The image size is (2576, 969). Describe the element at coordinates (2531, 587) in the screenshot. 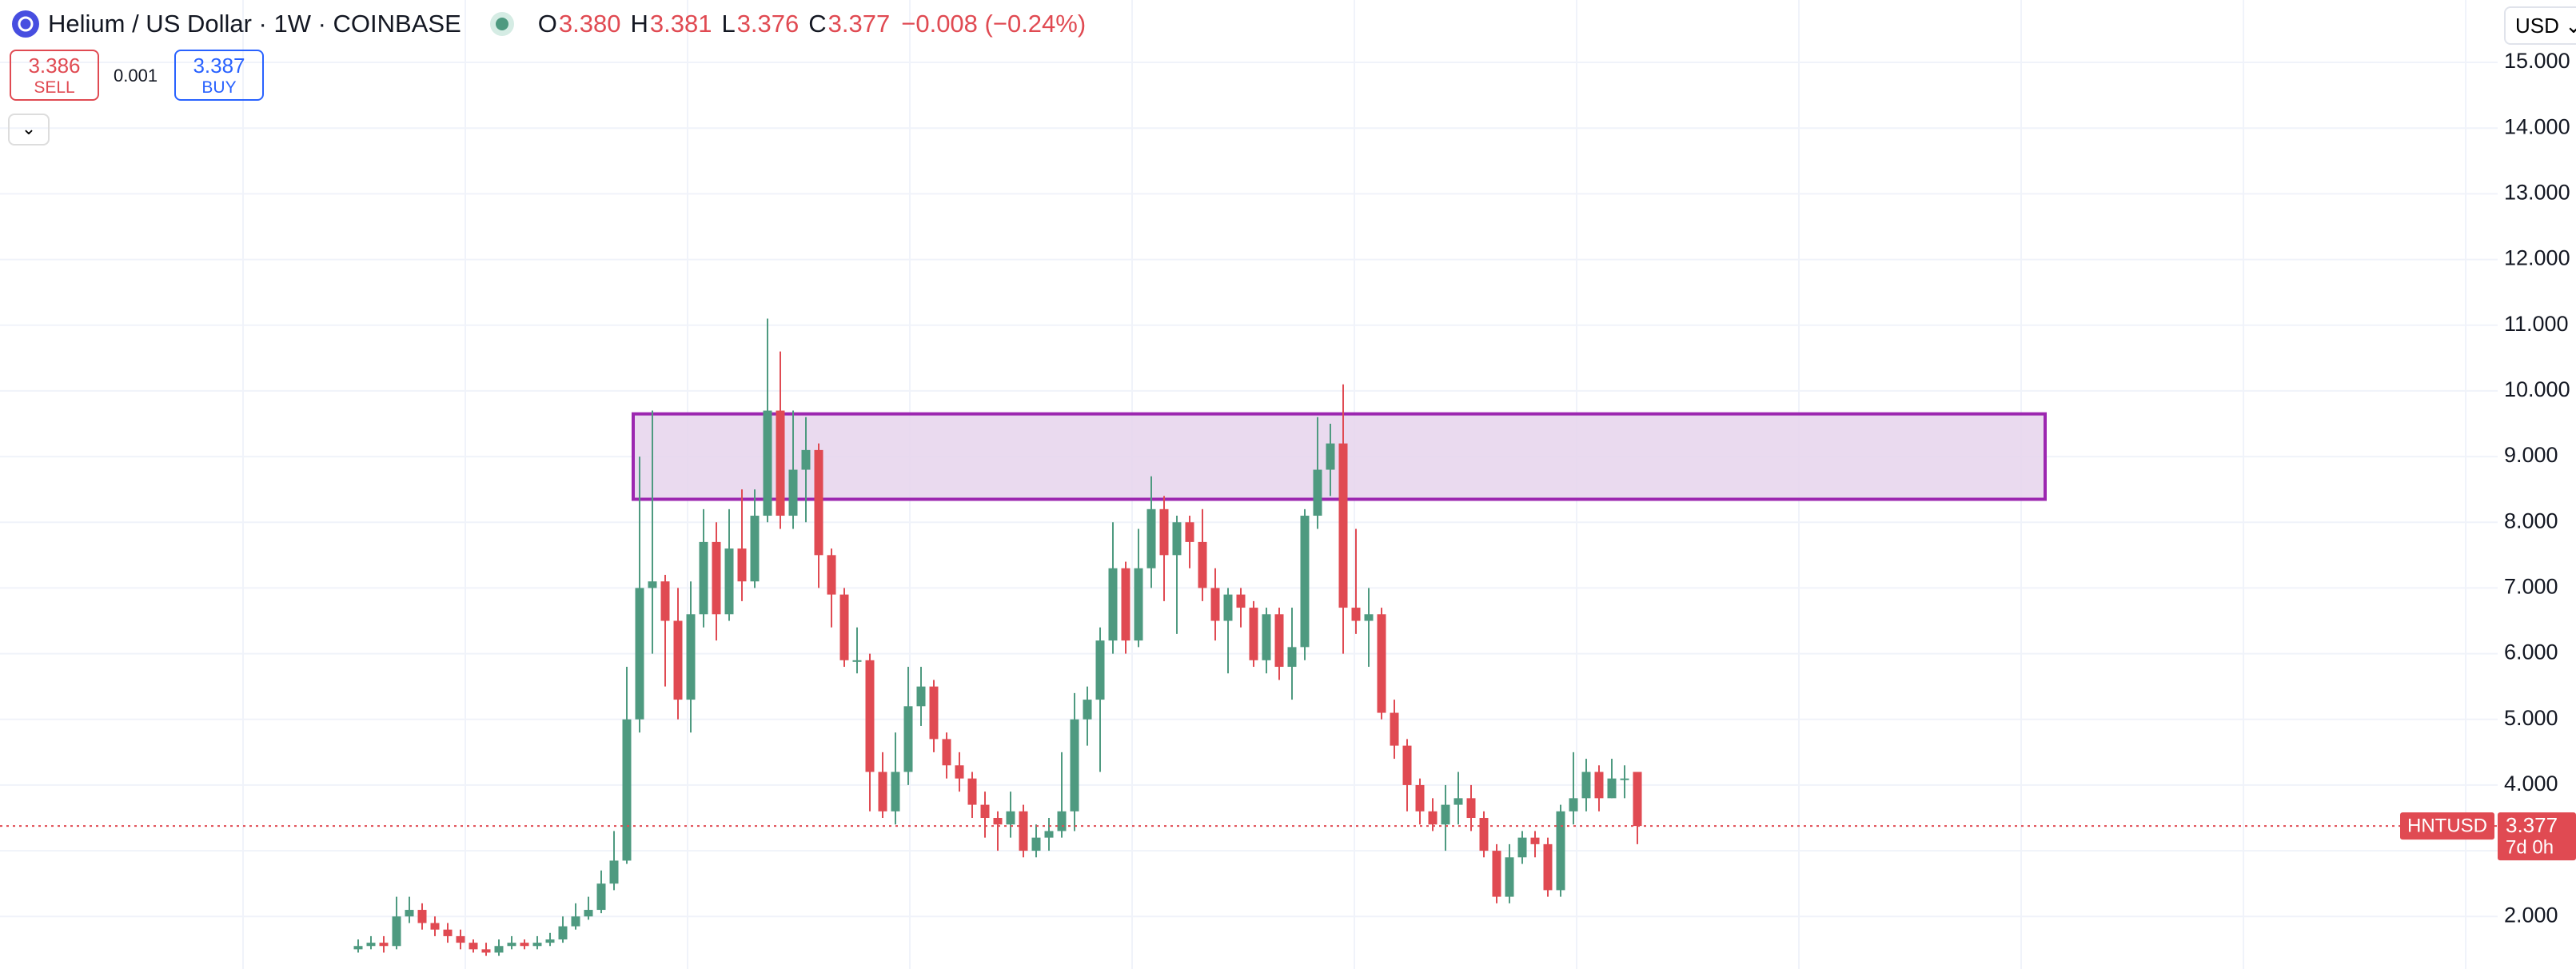

I see `y-tick-label: 7.000` at that location.